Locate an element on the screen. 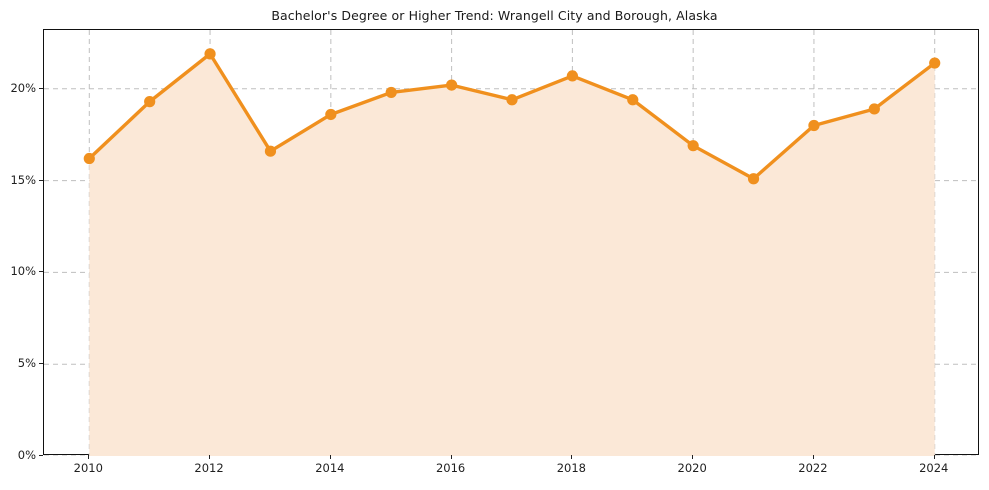 The image size is (989, 490). data-point-marker: 2017: 19.4% is located at coordinates (512, 100).